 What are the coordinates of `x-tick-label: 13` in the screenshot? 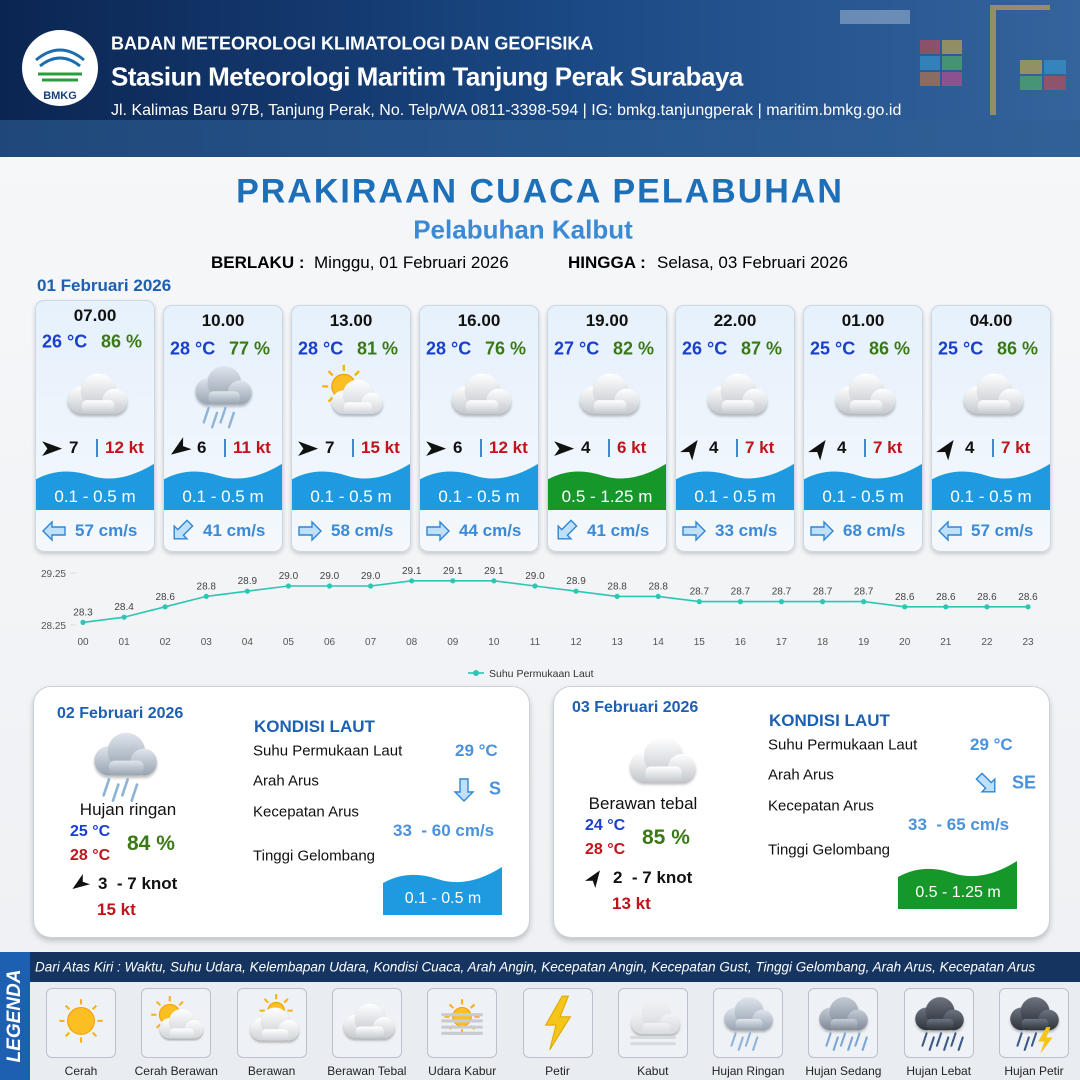 It's located at (618, 642).